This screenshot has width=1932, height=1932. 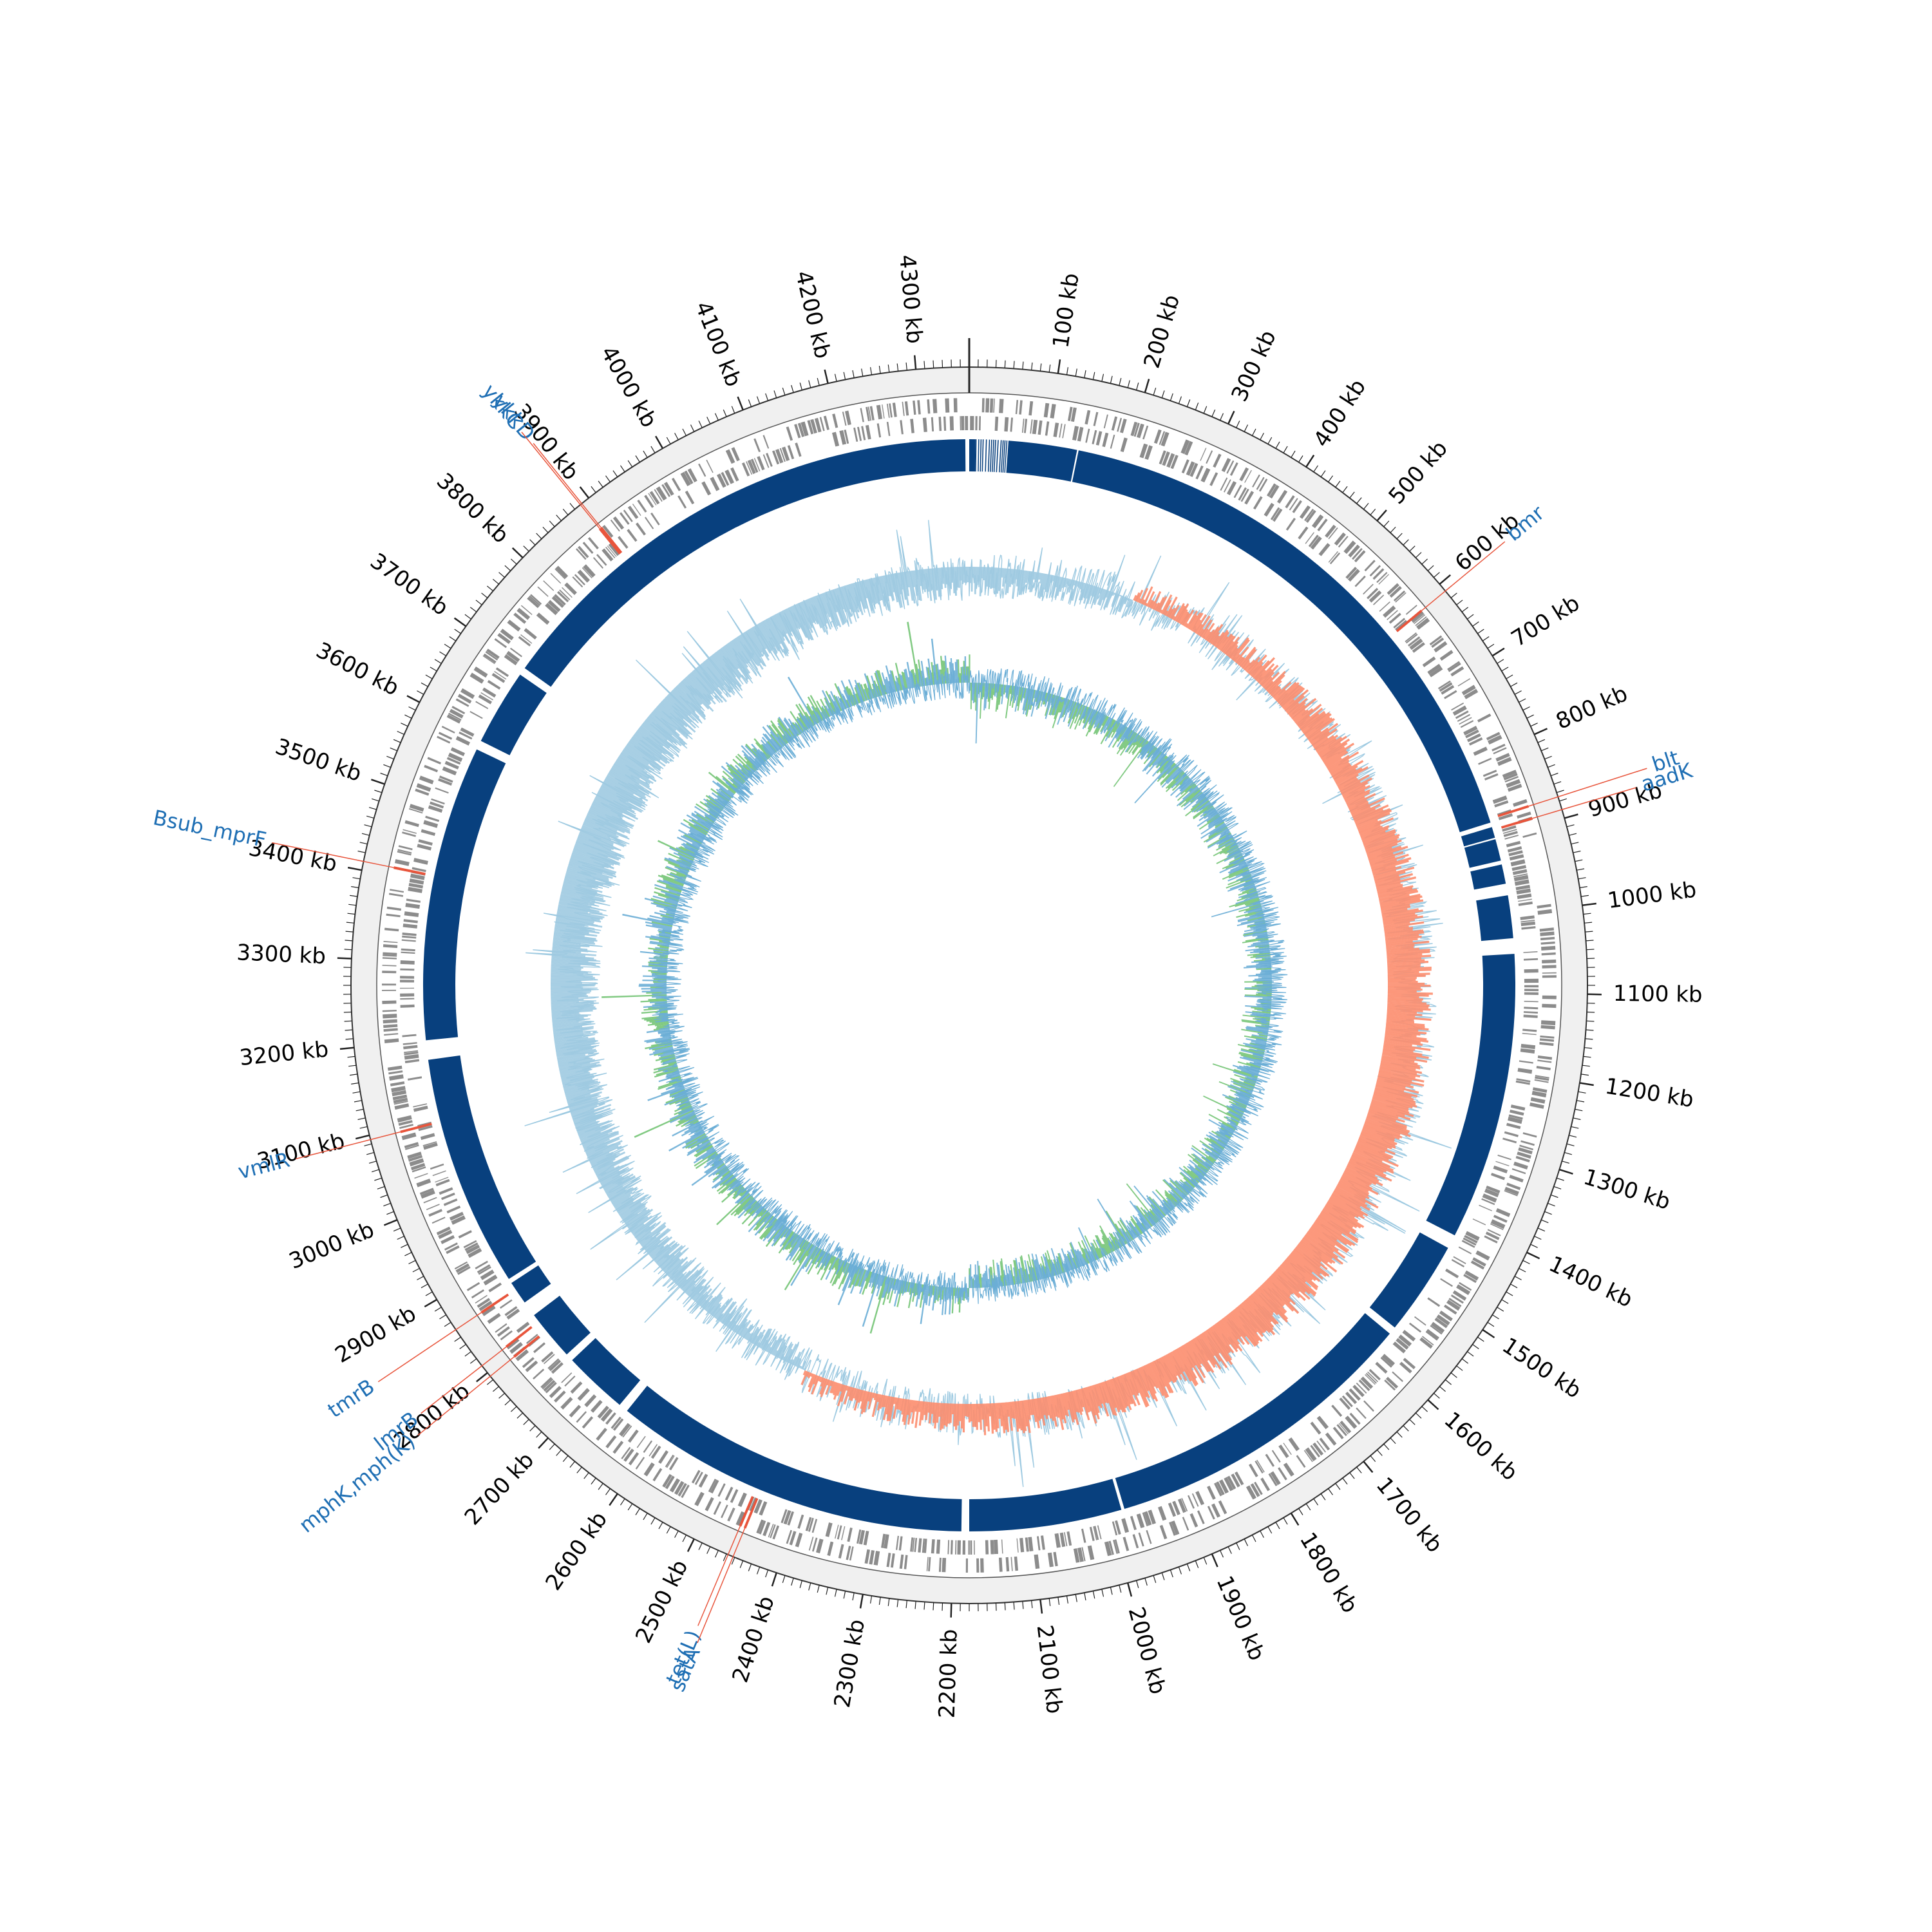 What do you see at coordinates (991, 455) in the screenshot?
I see `homology-block` at bounding box center [991, 455].